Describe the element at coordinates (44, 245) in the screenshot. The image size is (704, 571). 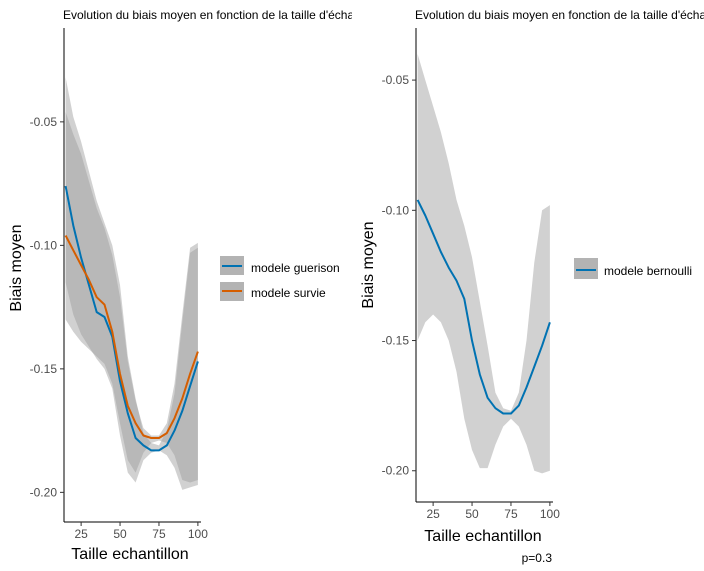
I see `left-y-tick-label: -0.10` at that location.